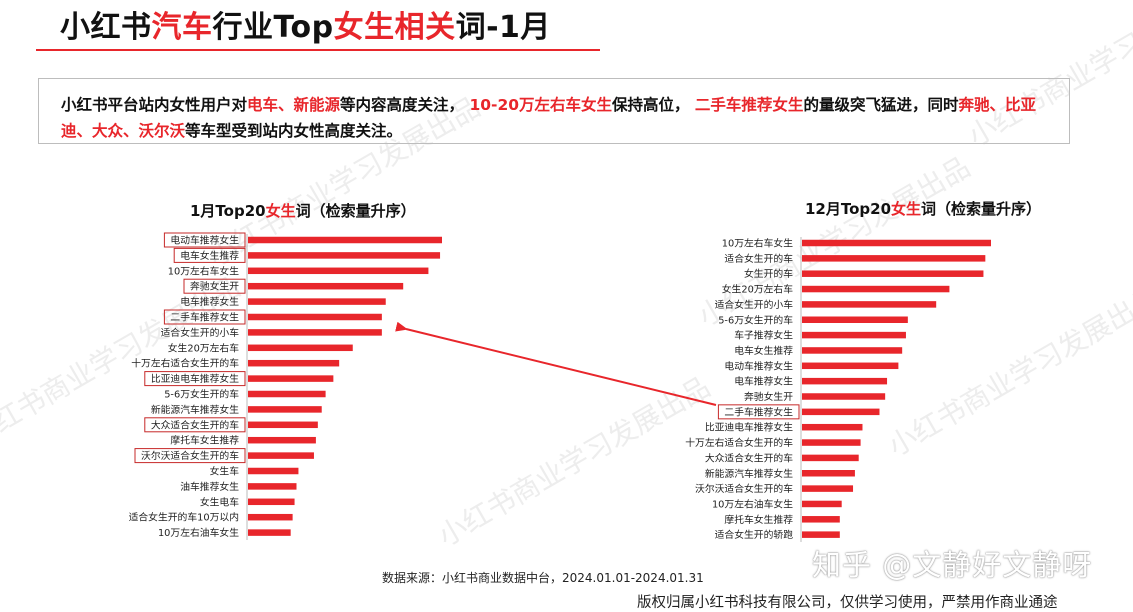 The height and width of the screenshot is (612, 1133). What do you see at coordinates (184, 517) in the screenshot?
I see `category-label: 适合女生开的车10万以内` at bounding box center [184, 517].